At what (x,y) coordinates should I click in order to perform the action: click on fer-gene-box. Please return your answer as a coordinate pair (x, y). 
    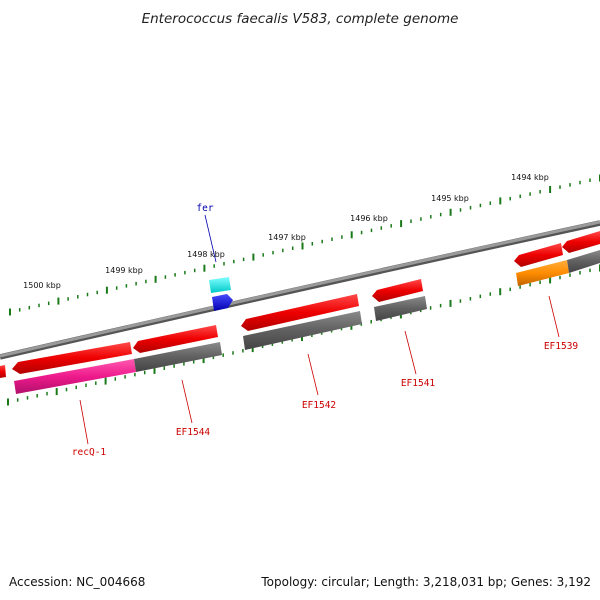
    Looking at the image, I should click on (220, 285).